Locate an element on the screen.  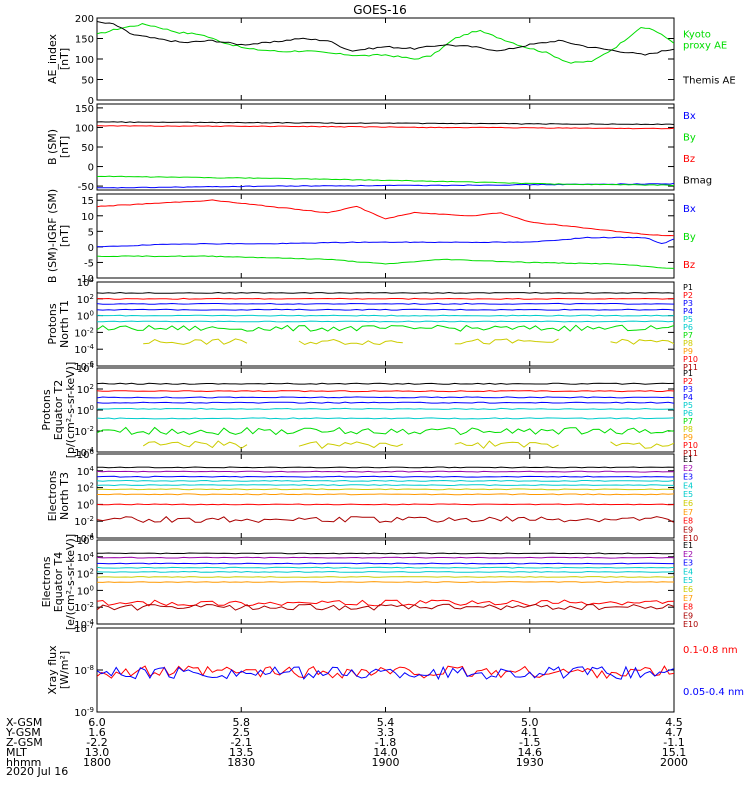
channel-legend-P8: P8 is located at coordinates (688, 343).